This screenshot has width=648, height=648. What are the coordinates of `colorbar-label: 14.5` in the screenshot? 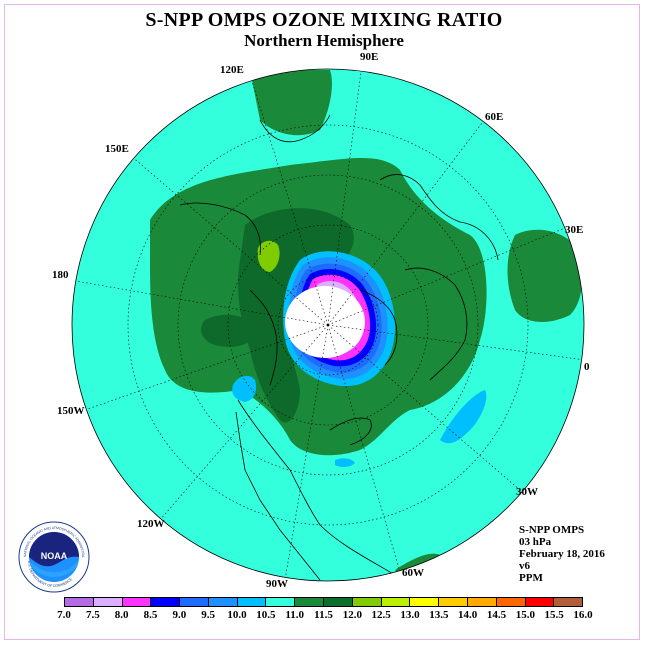 It's located at (496, 615).